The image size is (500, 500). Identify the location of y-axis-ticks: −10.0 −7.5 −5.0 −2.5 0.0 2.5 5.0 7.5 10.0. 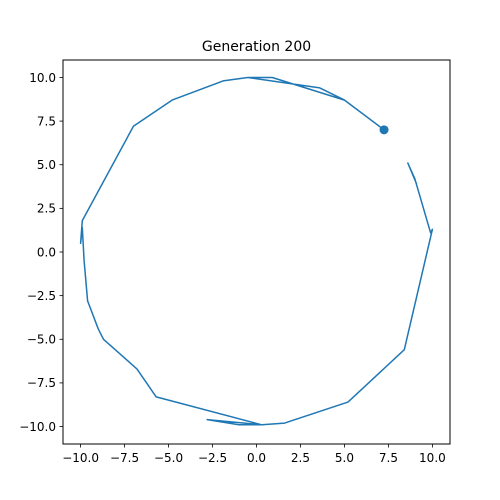
(41, 252).